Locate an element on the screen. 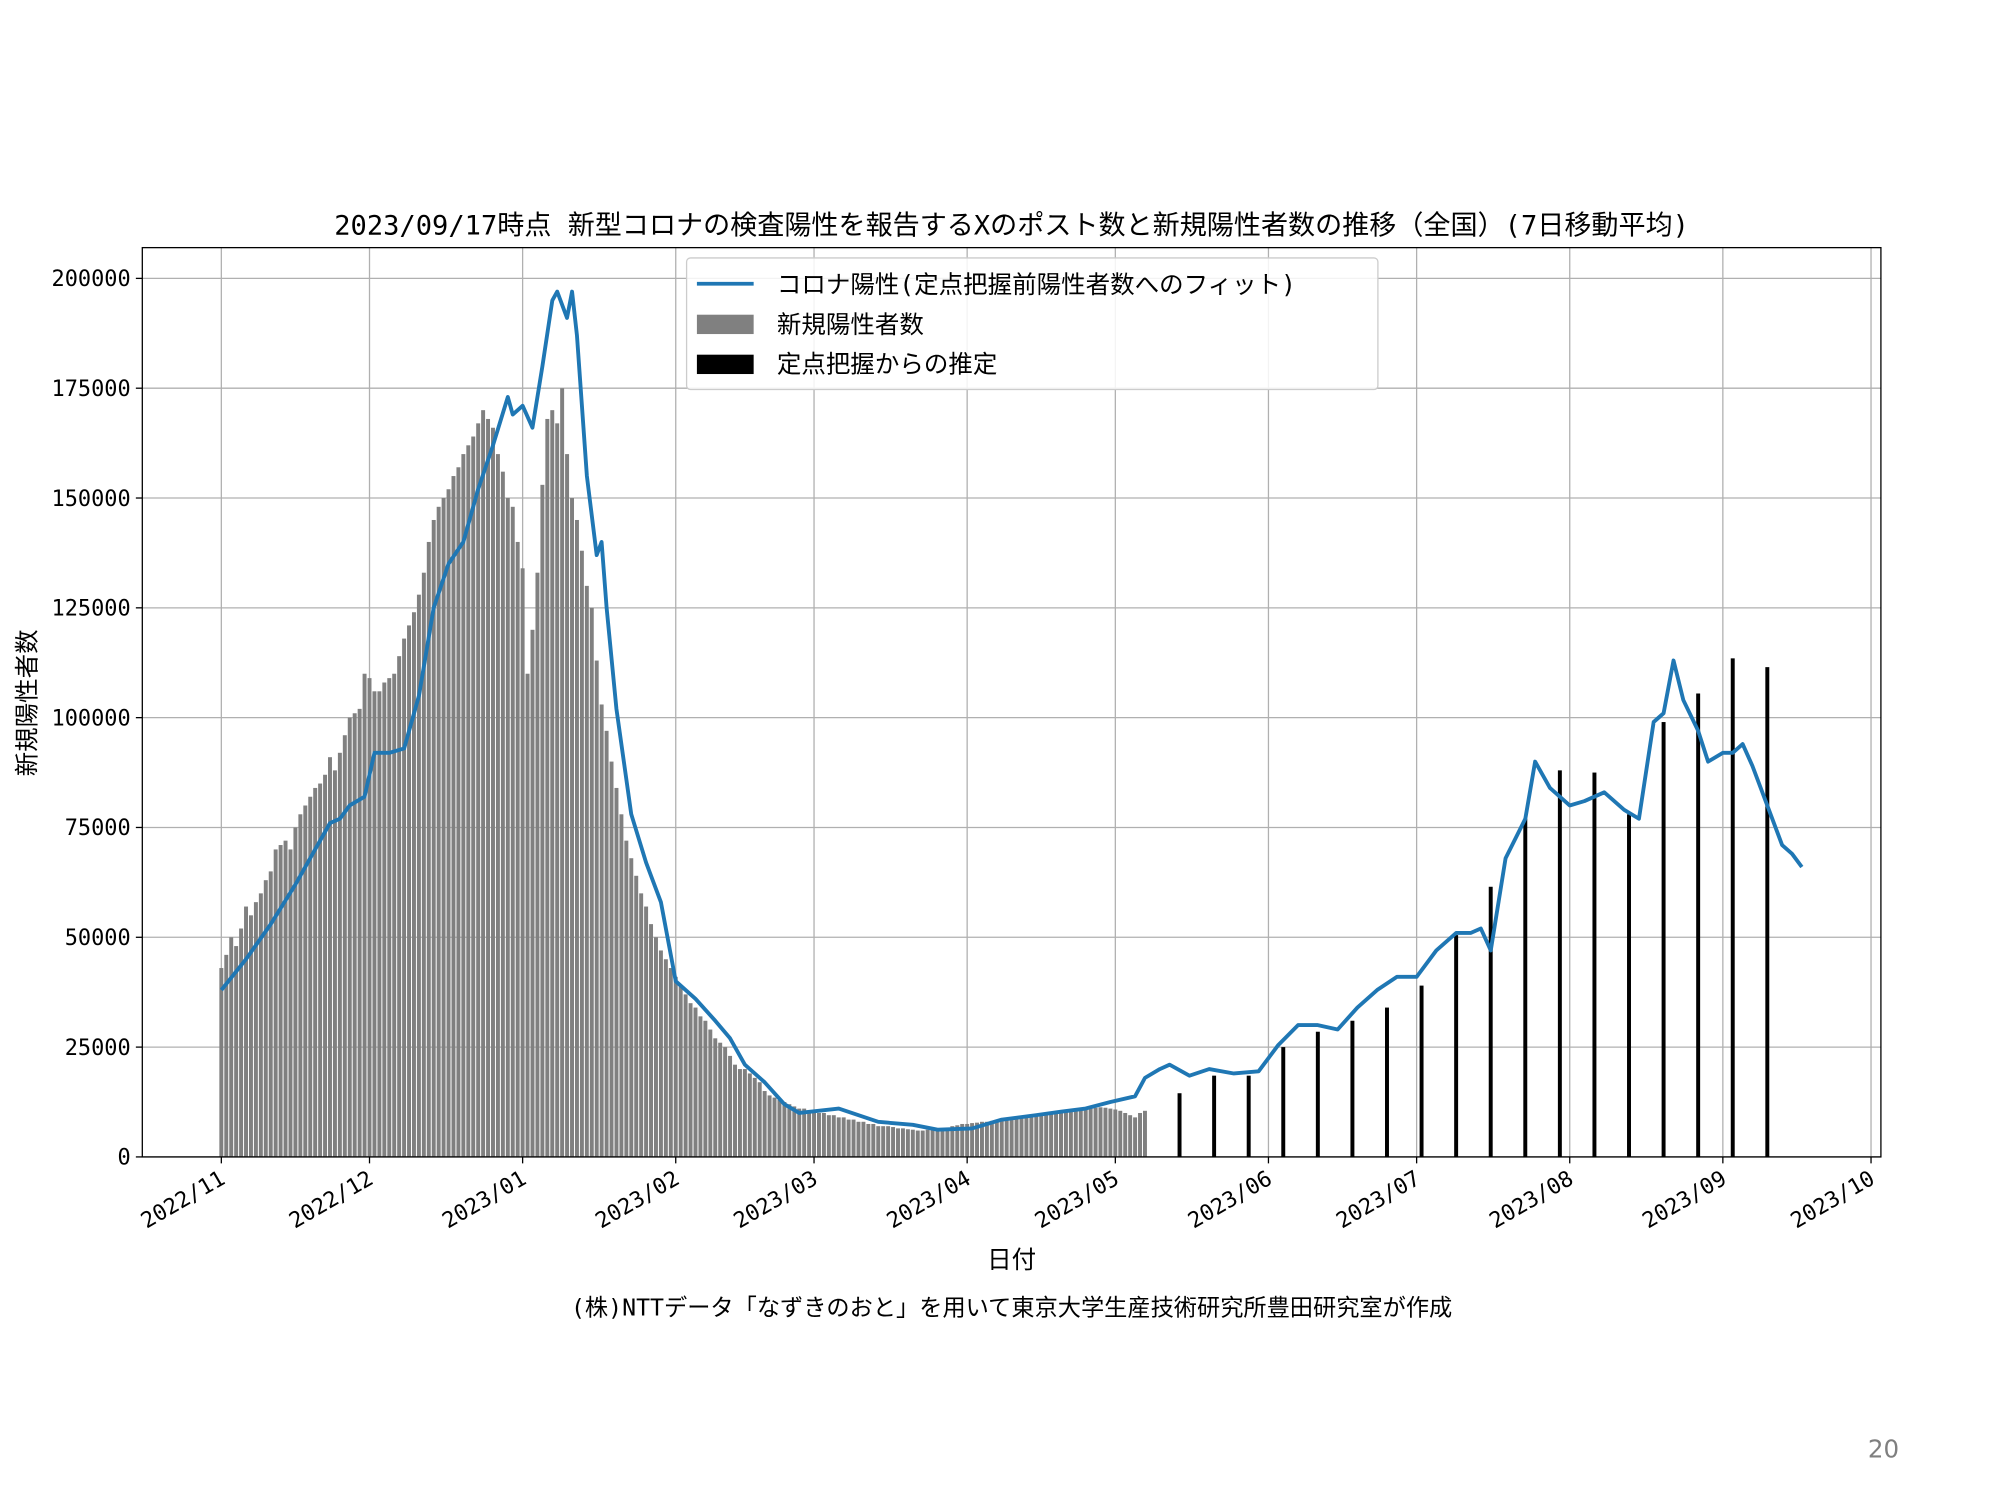 This screenshot has height=1500, width=2000. y-tick-label: 125000 is located at coordinates (91, 609).